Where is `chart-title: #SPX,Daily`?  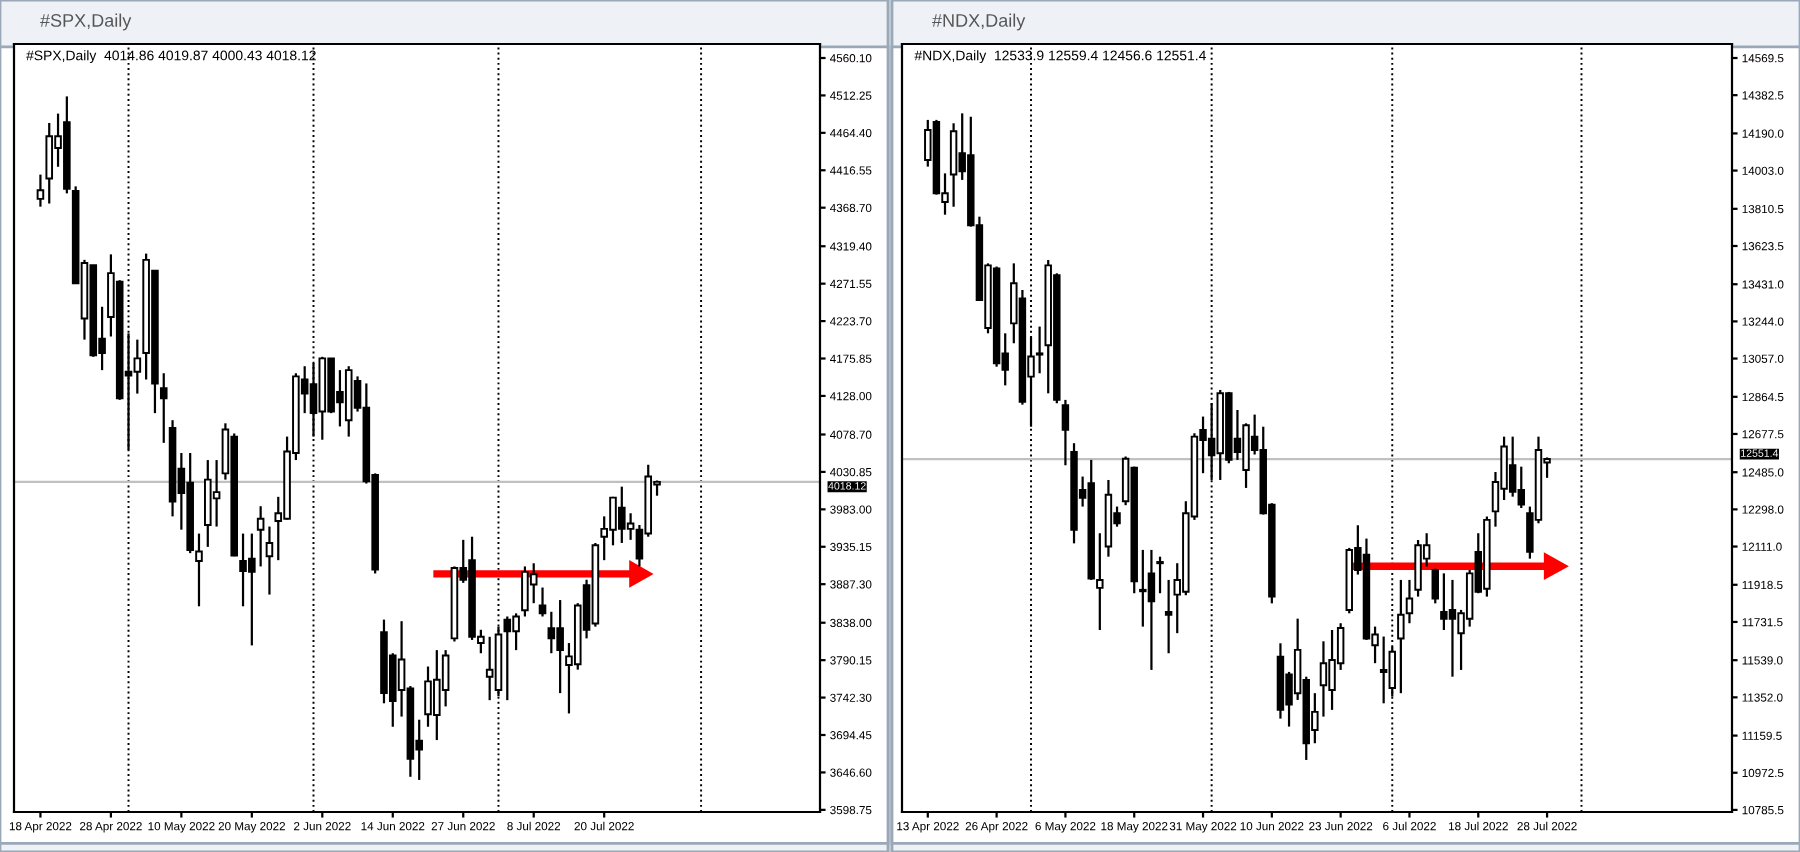
chart-title: #SPX,Daily is located at coordinates (86, 22).